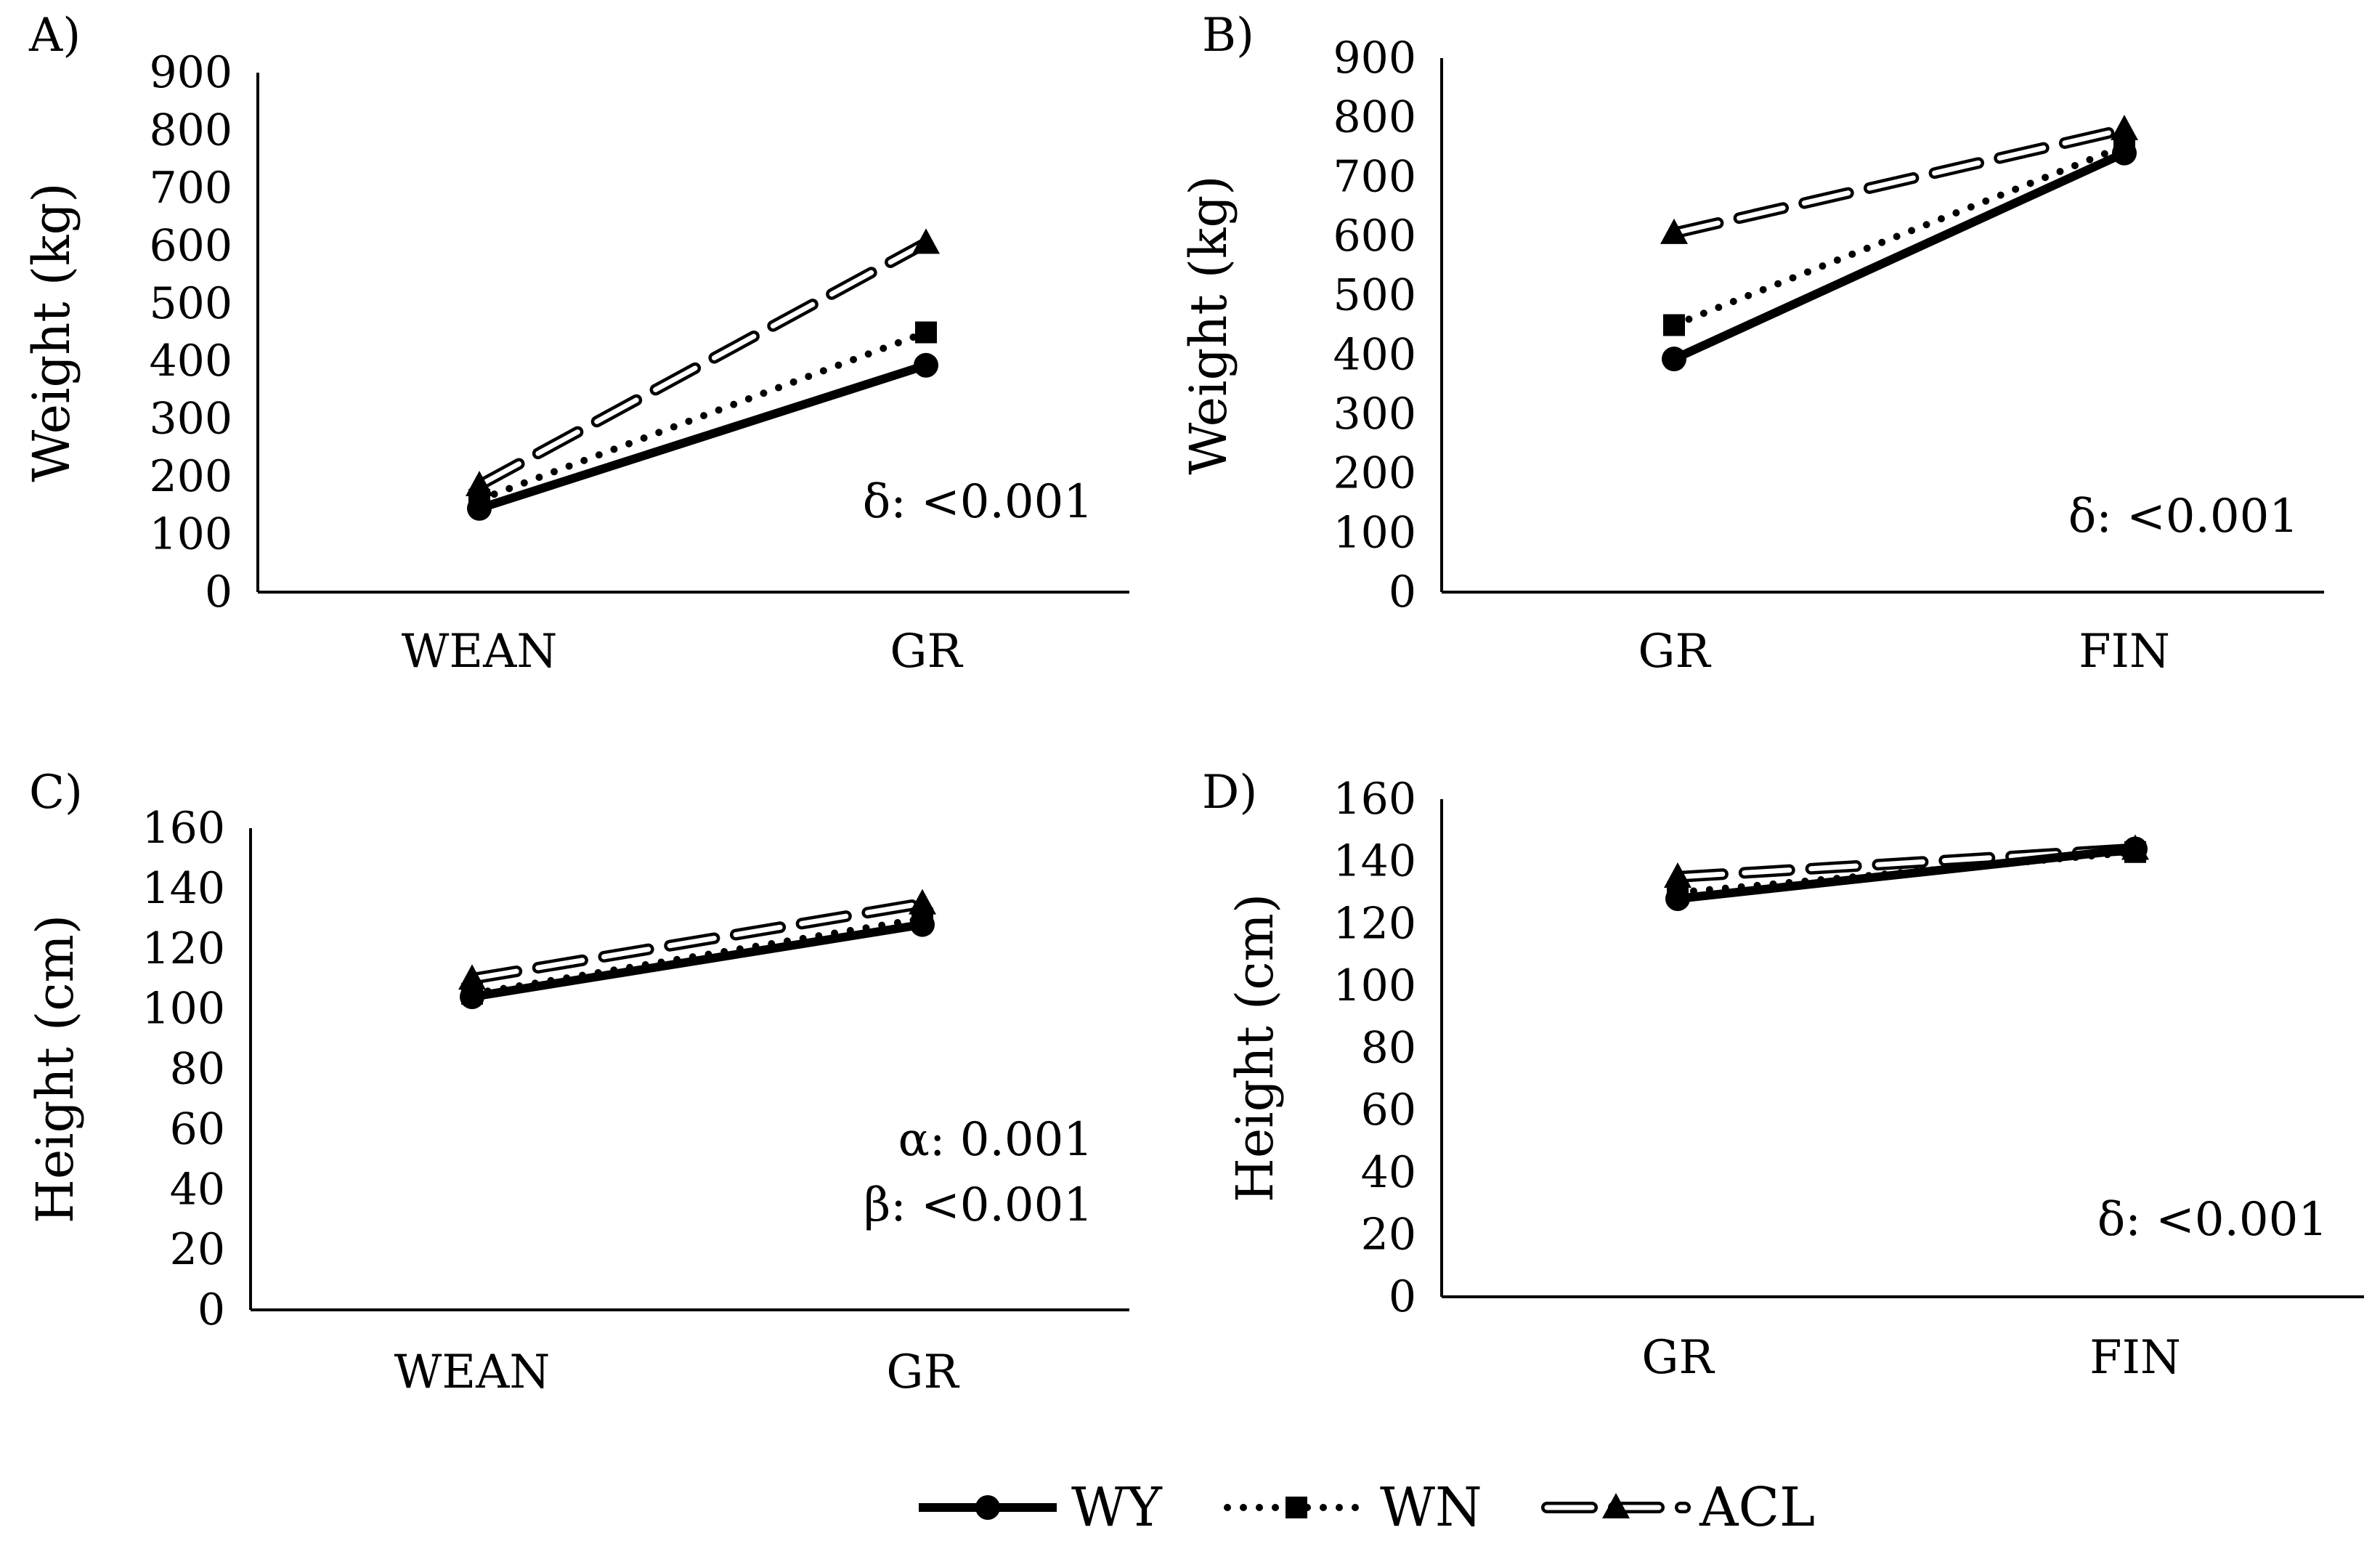 The image size is (2380, 1546). What do you see at coordinates (191, 419) in the screenshot?
I see `y-tick-label: 300` at bounding box center [191, 419].